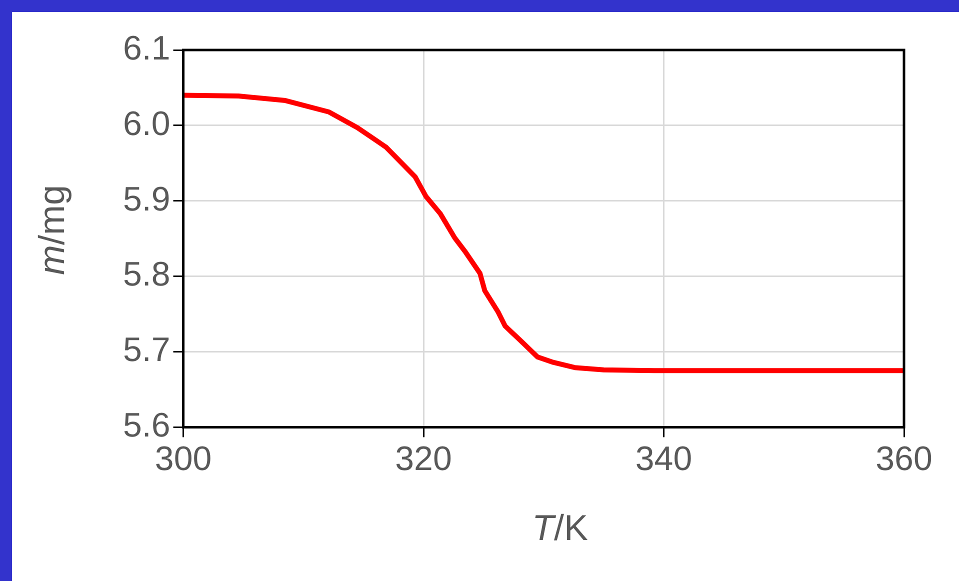 The width and height of the screenshot is (959, 581). What do you see at coordinates (423, 459) in the screenshot?
I see `x-tick-label: 320` at bounding box center [423, 459].